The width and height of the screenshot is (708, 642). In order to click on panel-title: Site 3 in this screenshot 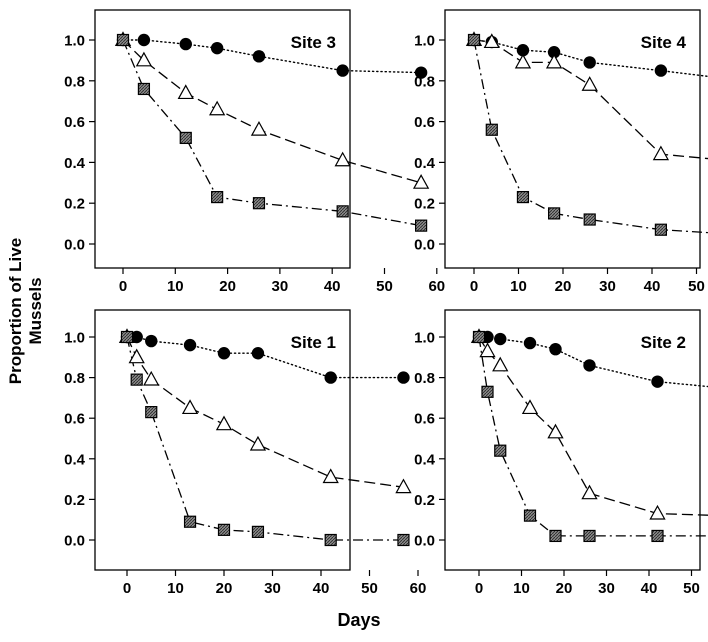, I will do `click(313, 42)`.